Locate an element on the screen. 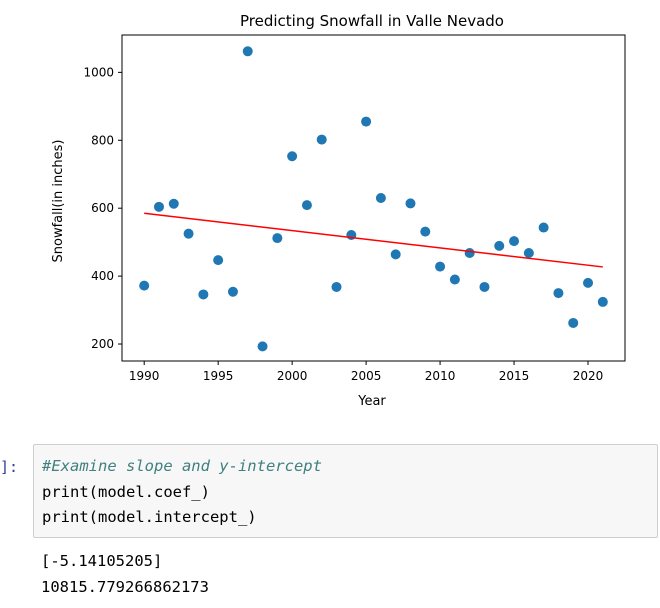 The image size is (660, 608). x-tick-label: 2005 is located at coordinates (366, 376).